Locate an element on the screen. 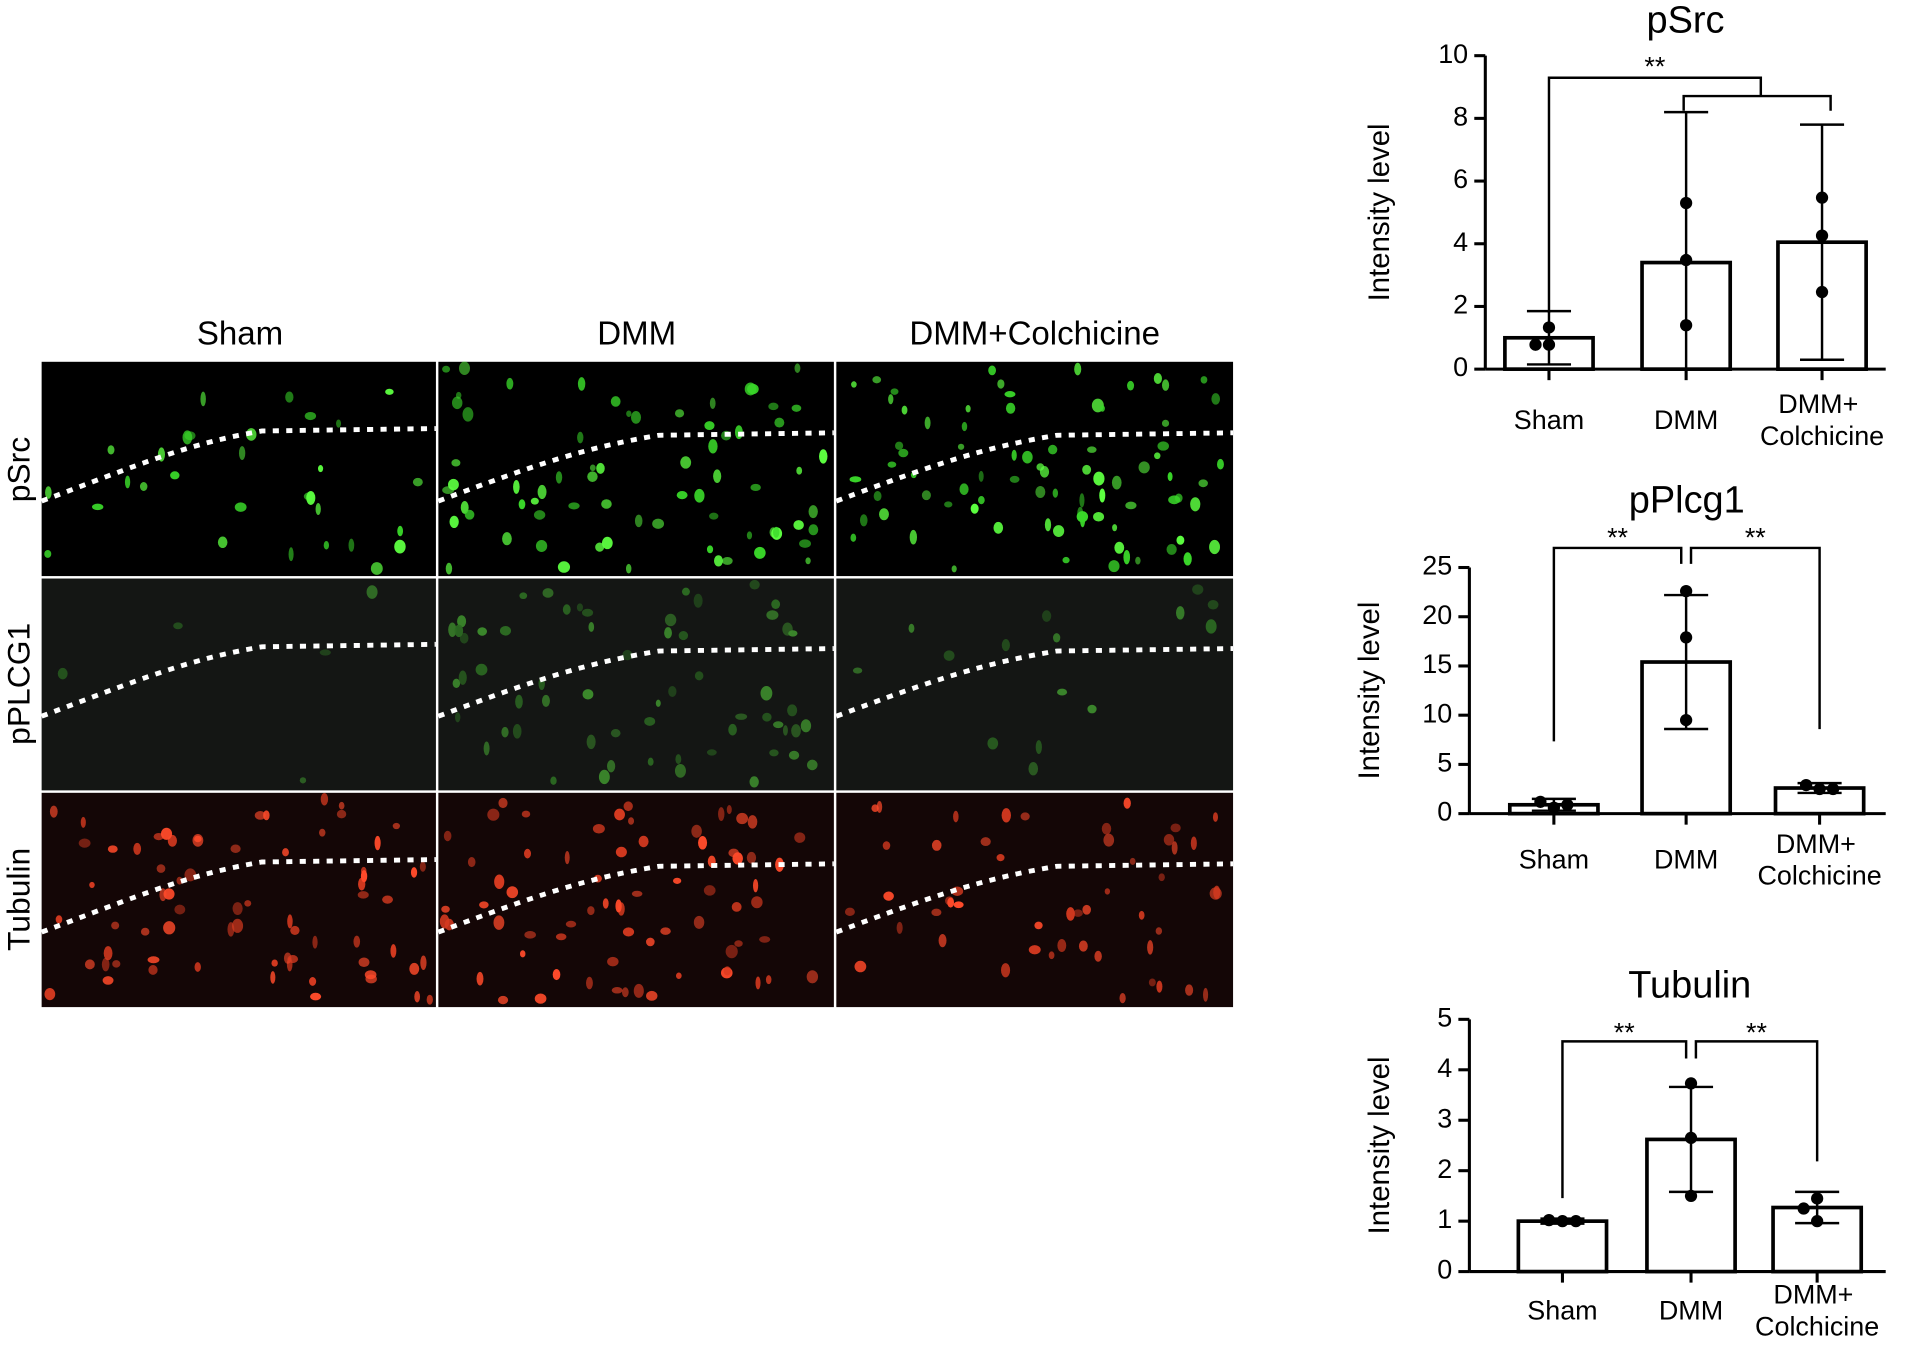  significance-label: ** is located at coordinates (1756, 1032).